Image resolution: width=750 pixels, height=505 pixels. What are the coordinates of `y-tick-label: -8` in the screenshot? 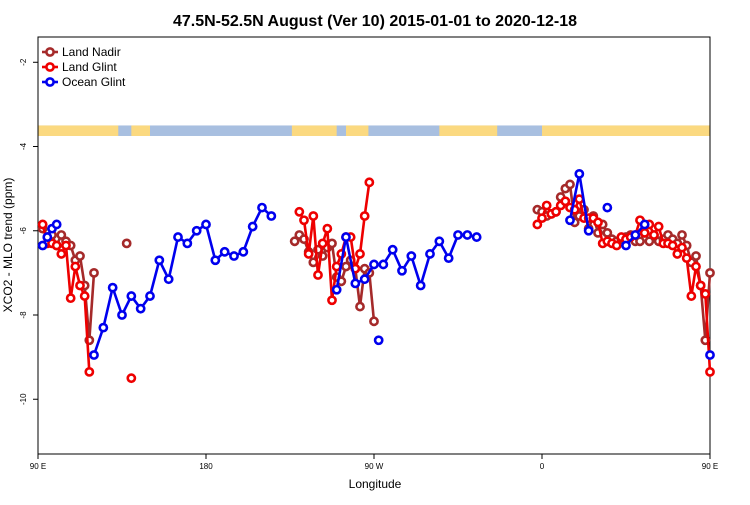 It's located at (23, 315).